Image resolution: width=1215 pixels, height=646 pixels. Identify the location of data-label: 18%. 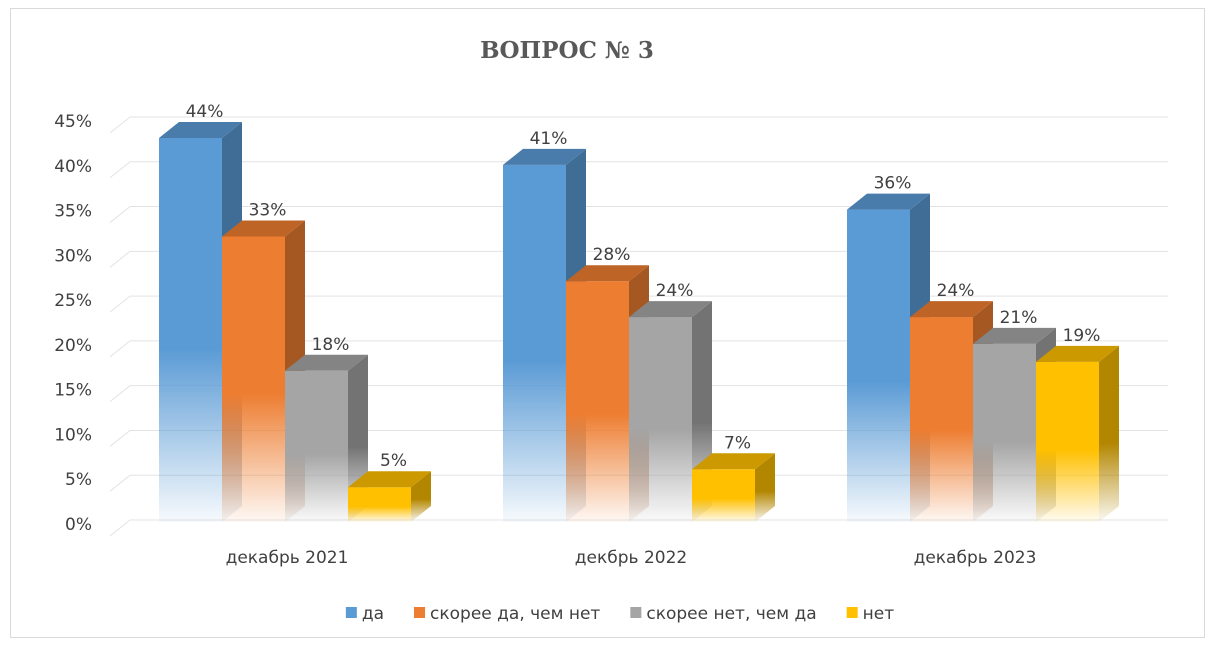
(331, 345).